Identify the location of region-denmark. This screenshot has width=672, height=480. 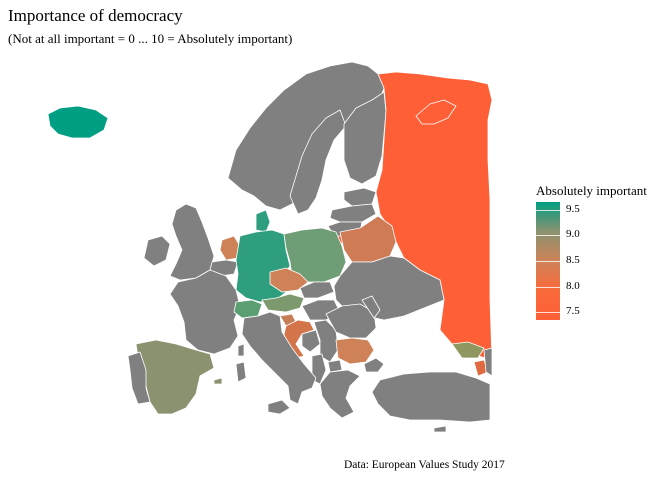
(263, 221).